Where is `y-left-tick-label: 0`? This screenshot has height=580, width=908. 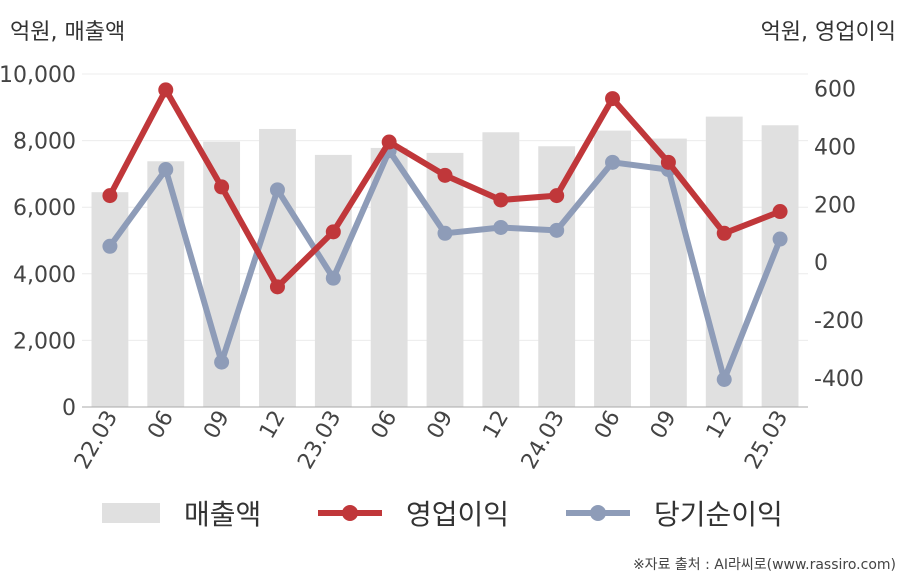 y-left-tick-label: 0 is located at coordinates (69, 408).